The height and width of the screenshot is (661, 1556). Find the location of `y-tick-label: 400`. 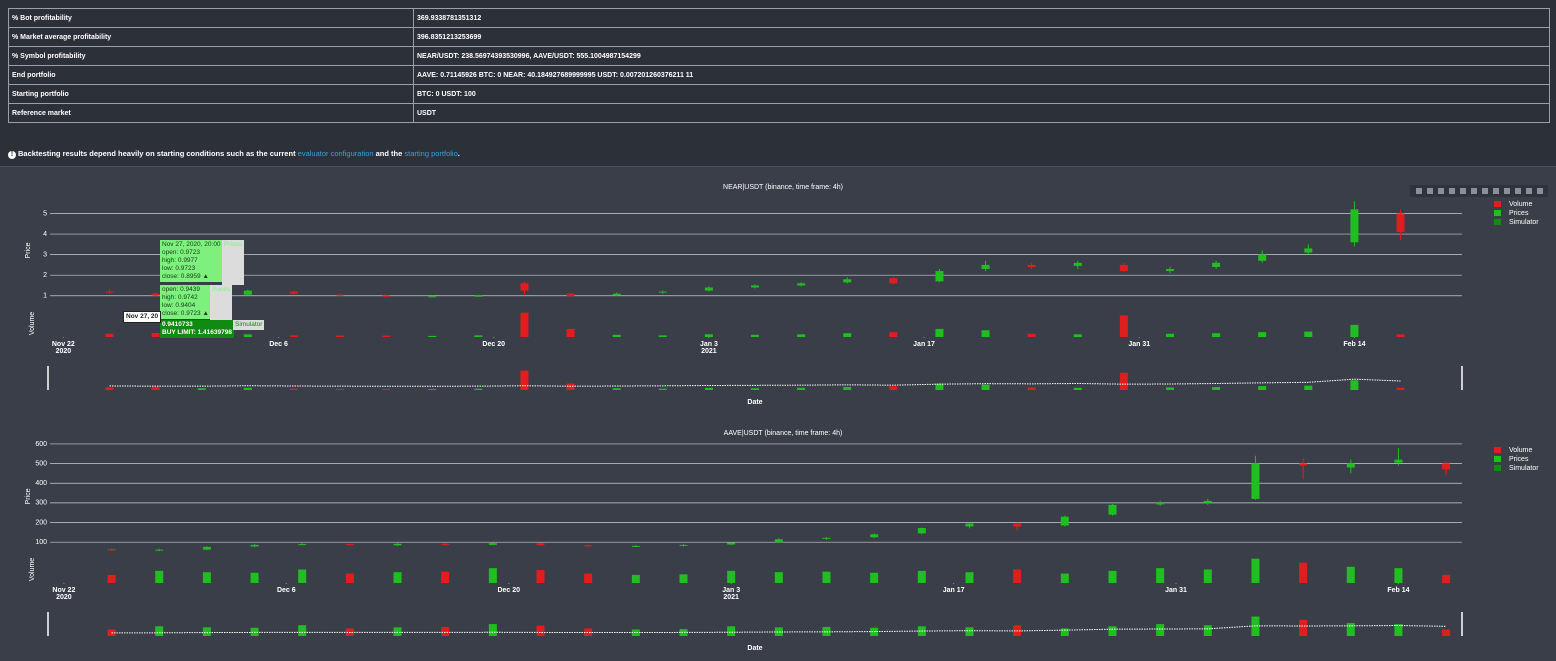

y-tick-label: 400 is located at coordinates (41, 483).